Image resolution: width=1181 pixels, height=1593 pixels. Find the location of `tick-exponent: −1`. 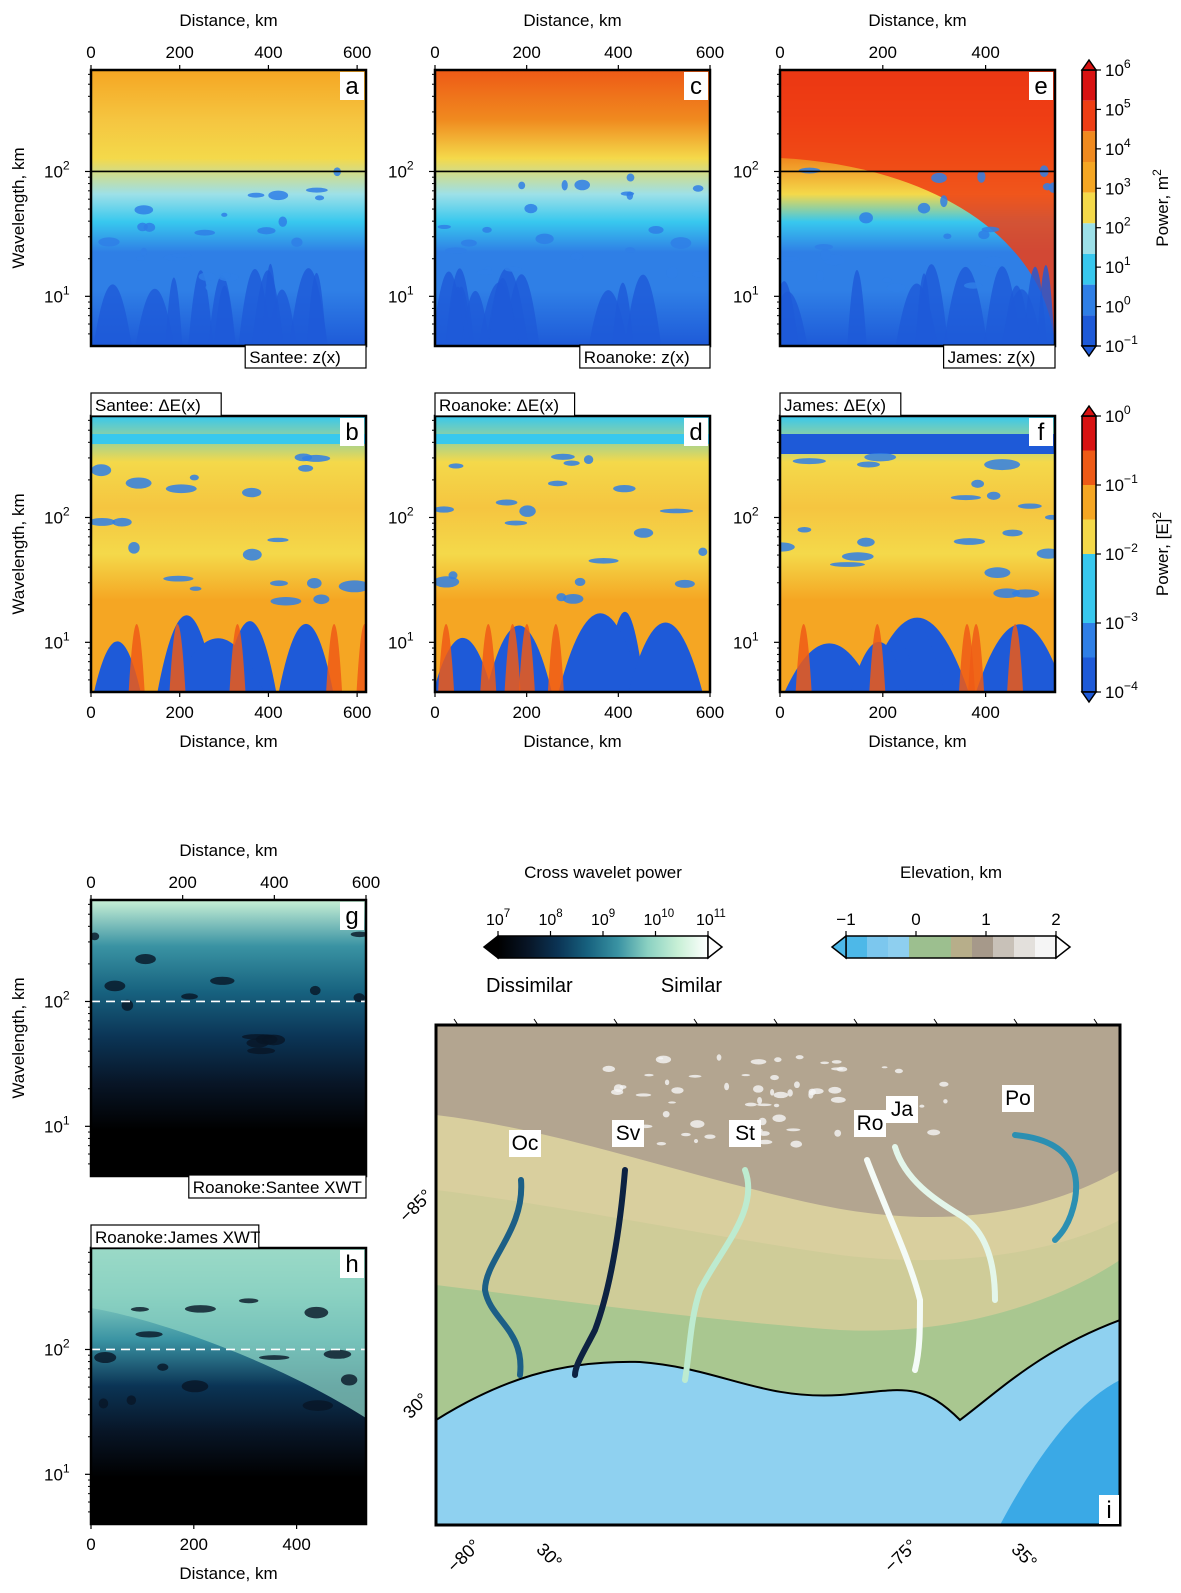

tick-exponent: −1 is located at coordinates (1131, 340).